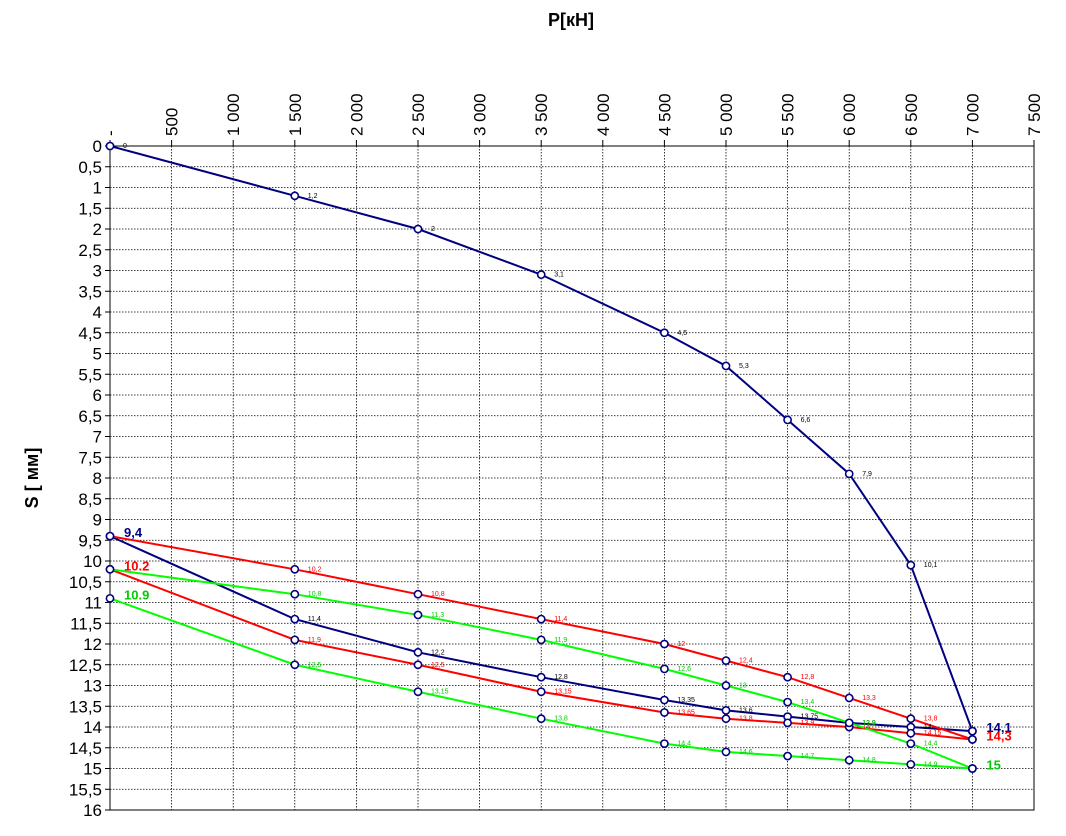 Image resolution: width=1066 pixels, height=836 pixels. What do you see at coordinates (136, 565) in the screenshot?
I see `annotation-label: 10.2` at bounding box center [136, 565].